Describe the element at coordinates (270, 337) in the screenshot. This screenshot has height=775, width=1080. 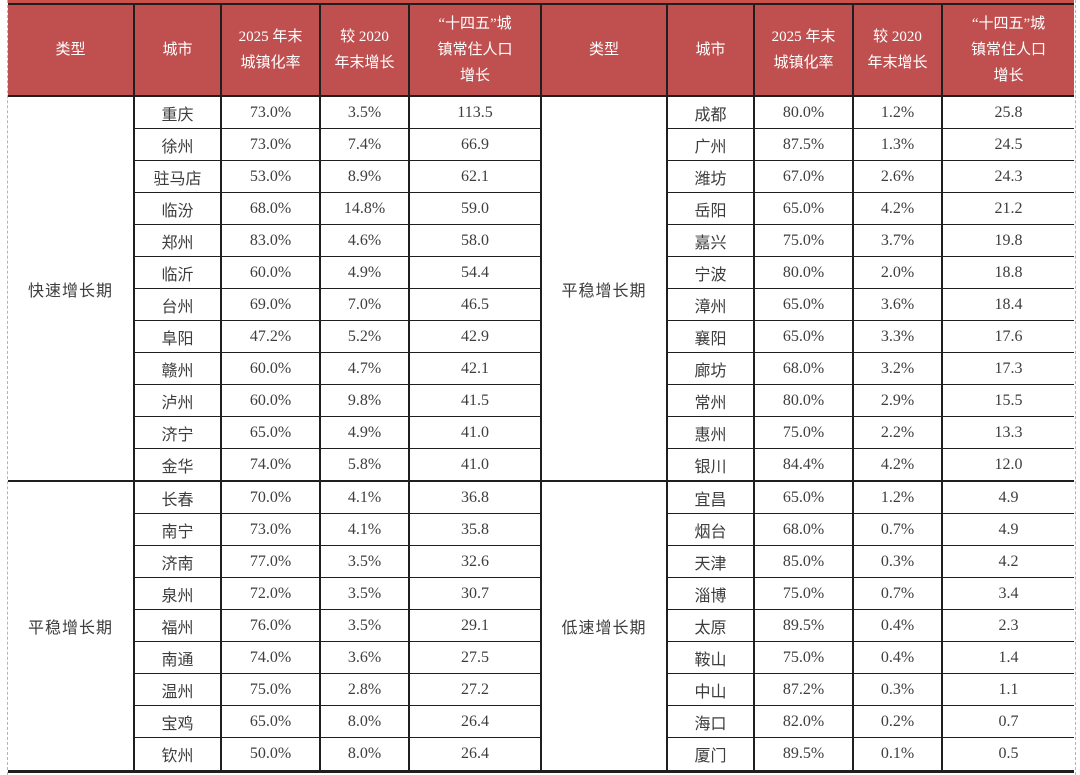
I see `value-cell: 47.2%` at that location.